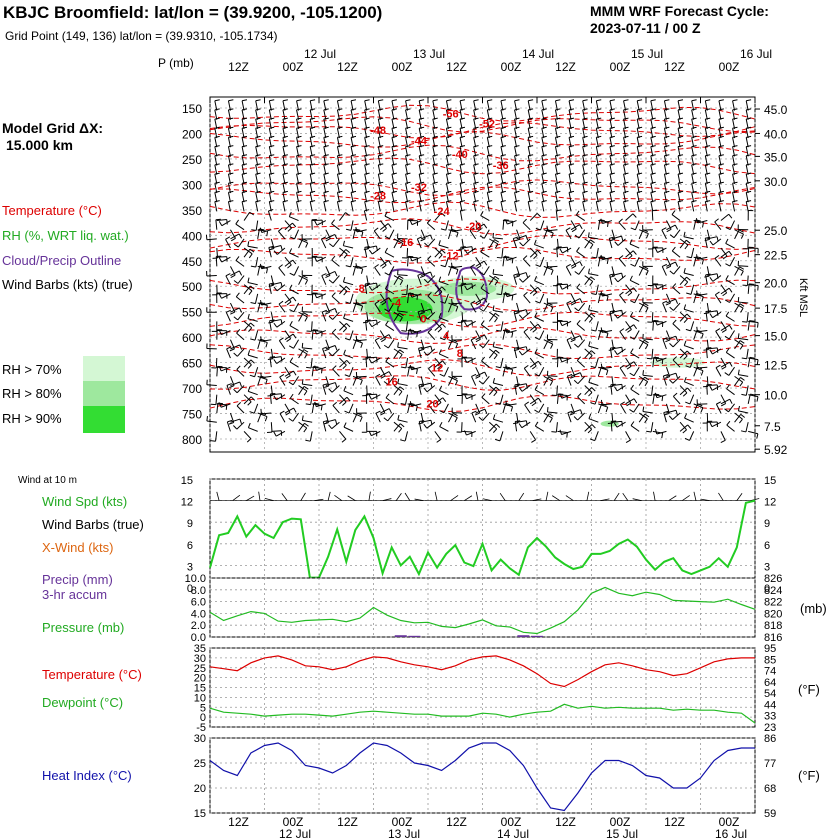  I want to click on bottom-hour-label: 12Z, so click(238, 822).